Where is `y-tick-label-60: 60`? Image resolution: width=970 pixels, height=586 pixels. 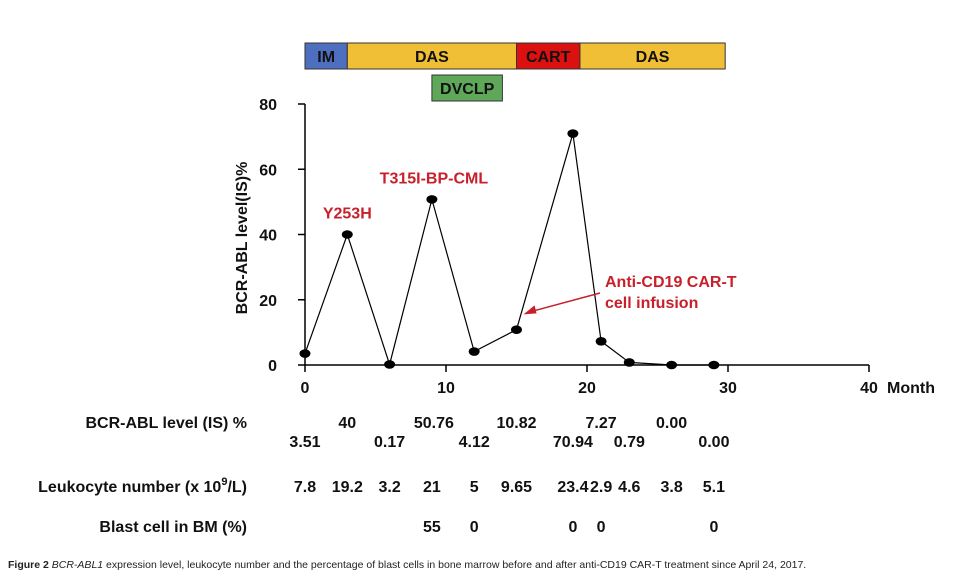
y-tick-label-60: 60 is located at coordinates (268, 170).